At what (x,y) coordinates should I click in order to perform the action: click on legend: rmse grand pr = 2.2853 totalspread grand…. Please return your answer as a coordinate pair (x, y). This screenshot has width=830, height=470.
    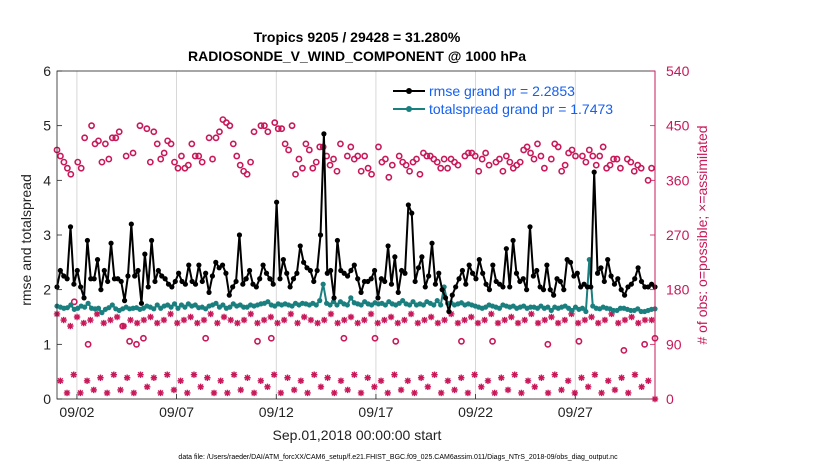
    Looking at the image, I should click on (503, 100).